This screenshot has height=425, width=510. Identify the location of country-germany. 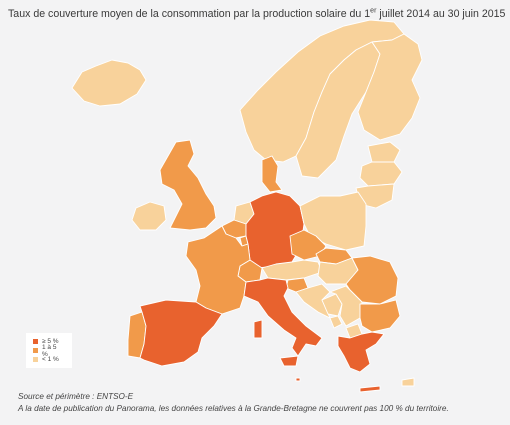
(275, 230).